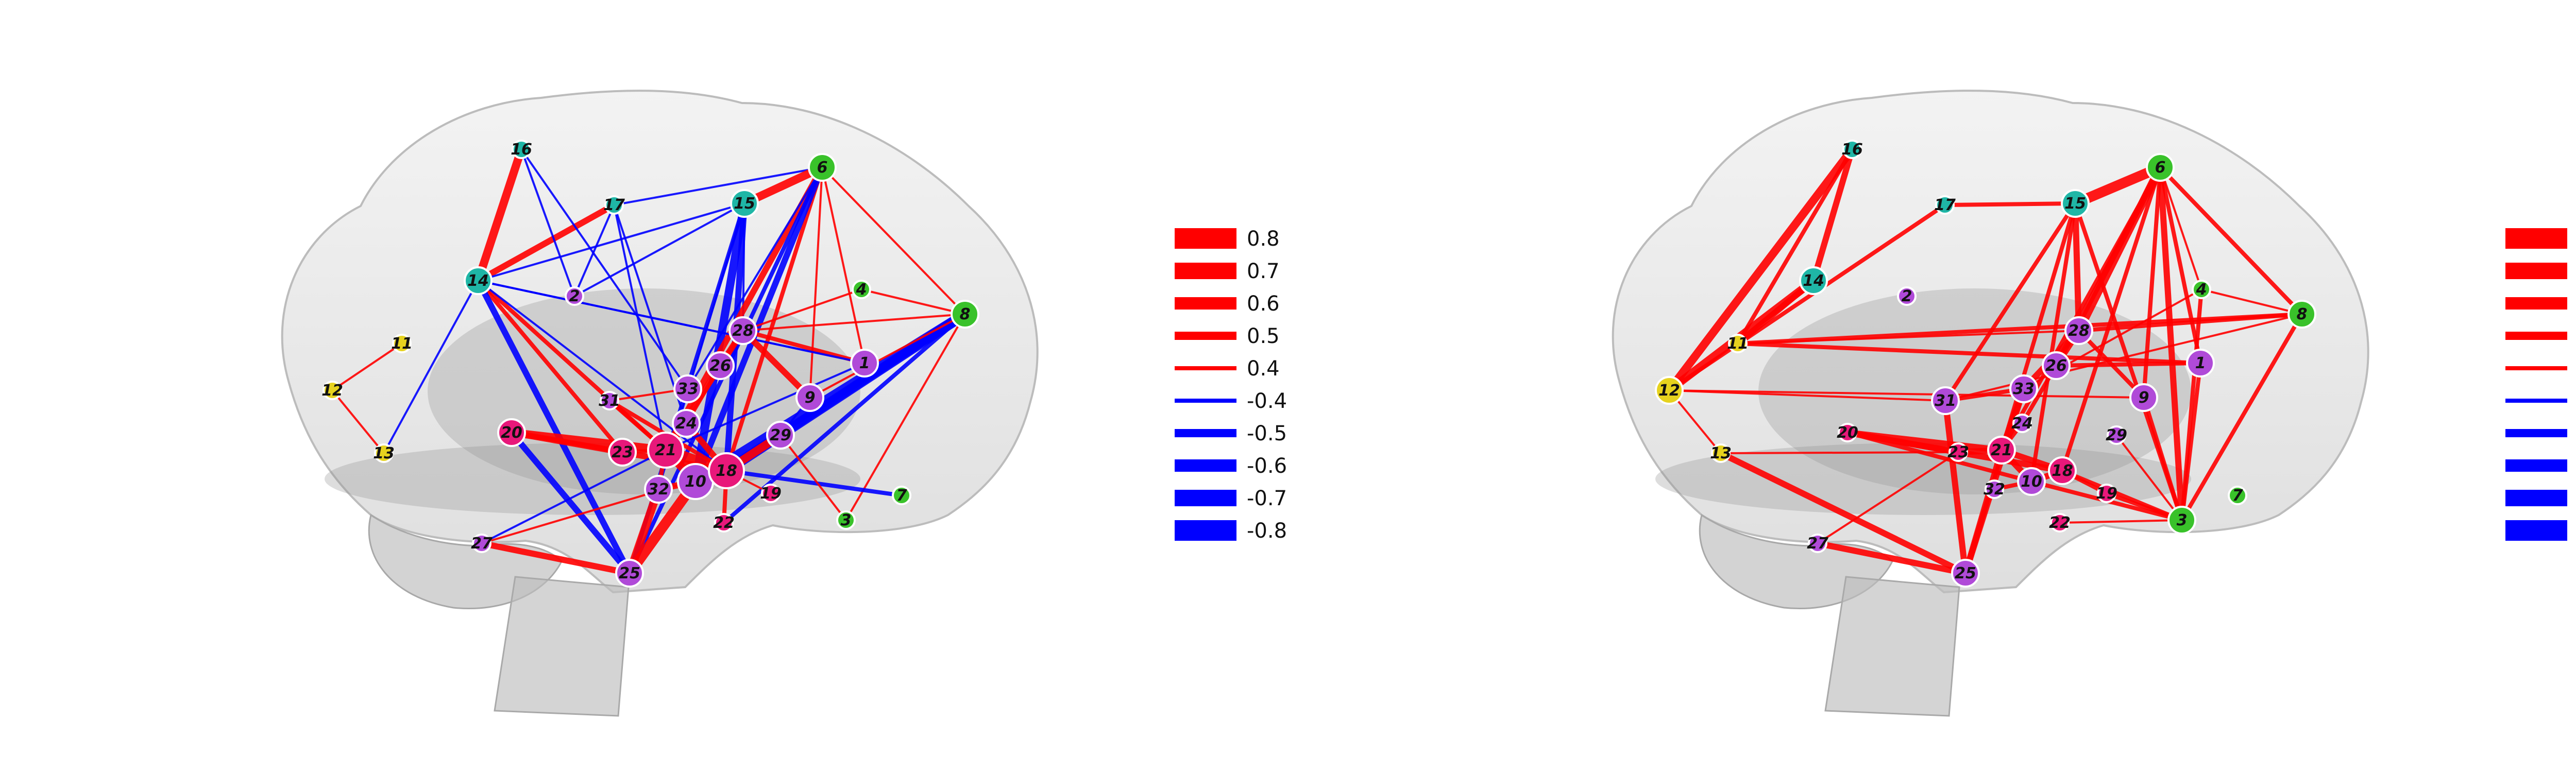 The width and height of the screenshot is (2576, 772). I want to click on legend-label: -0.8, so click(1267, 531).